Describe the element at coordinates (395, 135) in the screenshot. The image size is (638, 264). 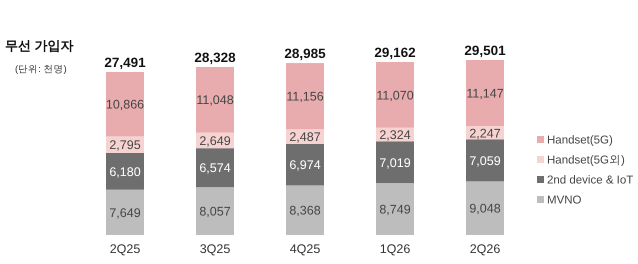
I see `data-label: 2,324` at that location.